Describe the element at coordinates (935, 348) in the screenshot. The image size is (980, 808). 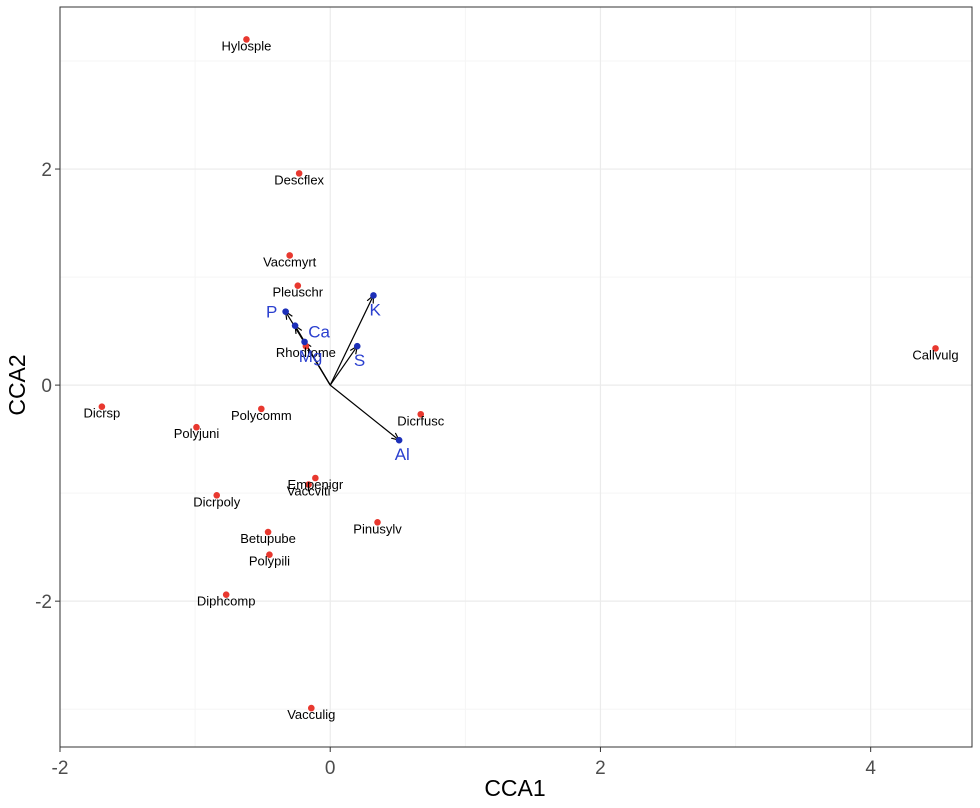
I see `species-point-callvulg` at that location.